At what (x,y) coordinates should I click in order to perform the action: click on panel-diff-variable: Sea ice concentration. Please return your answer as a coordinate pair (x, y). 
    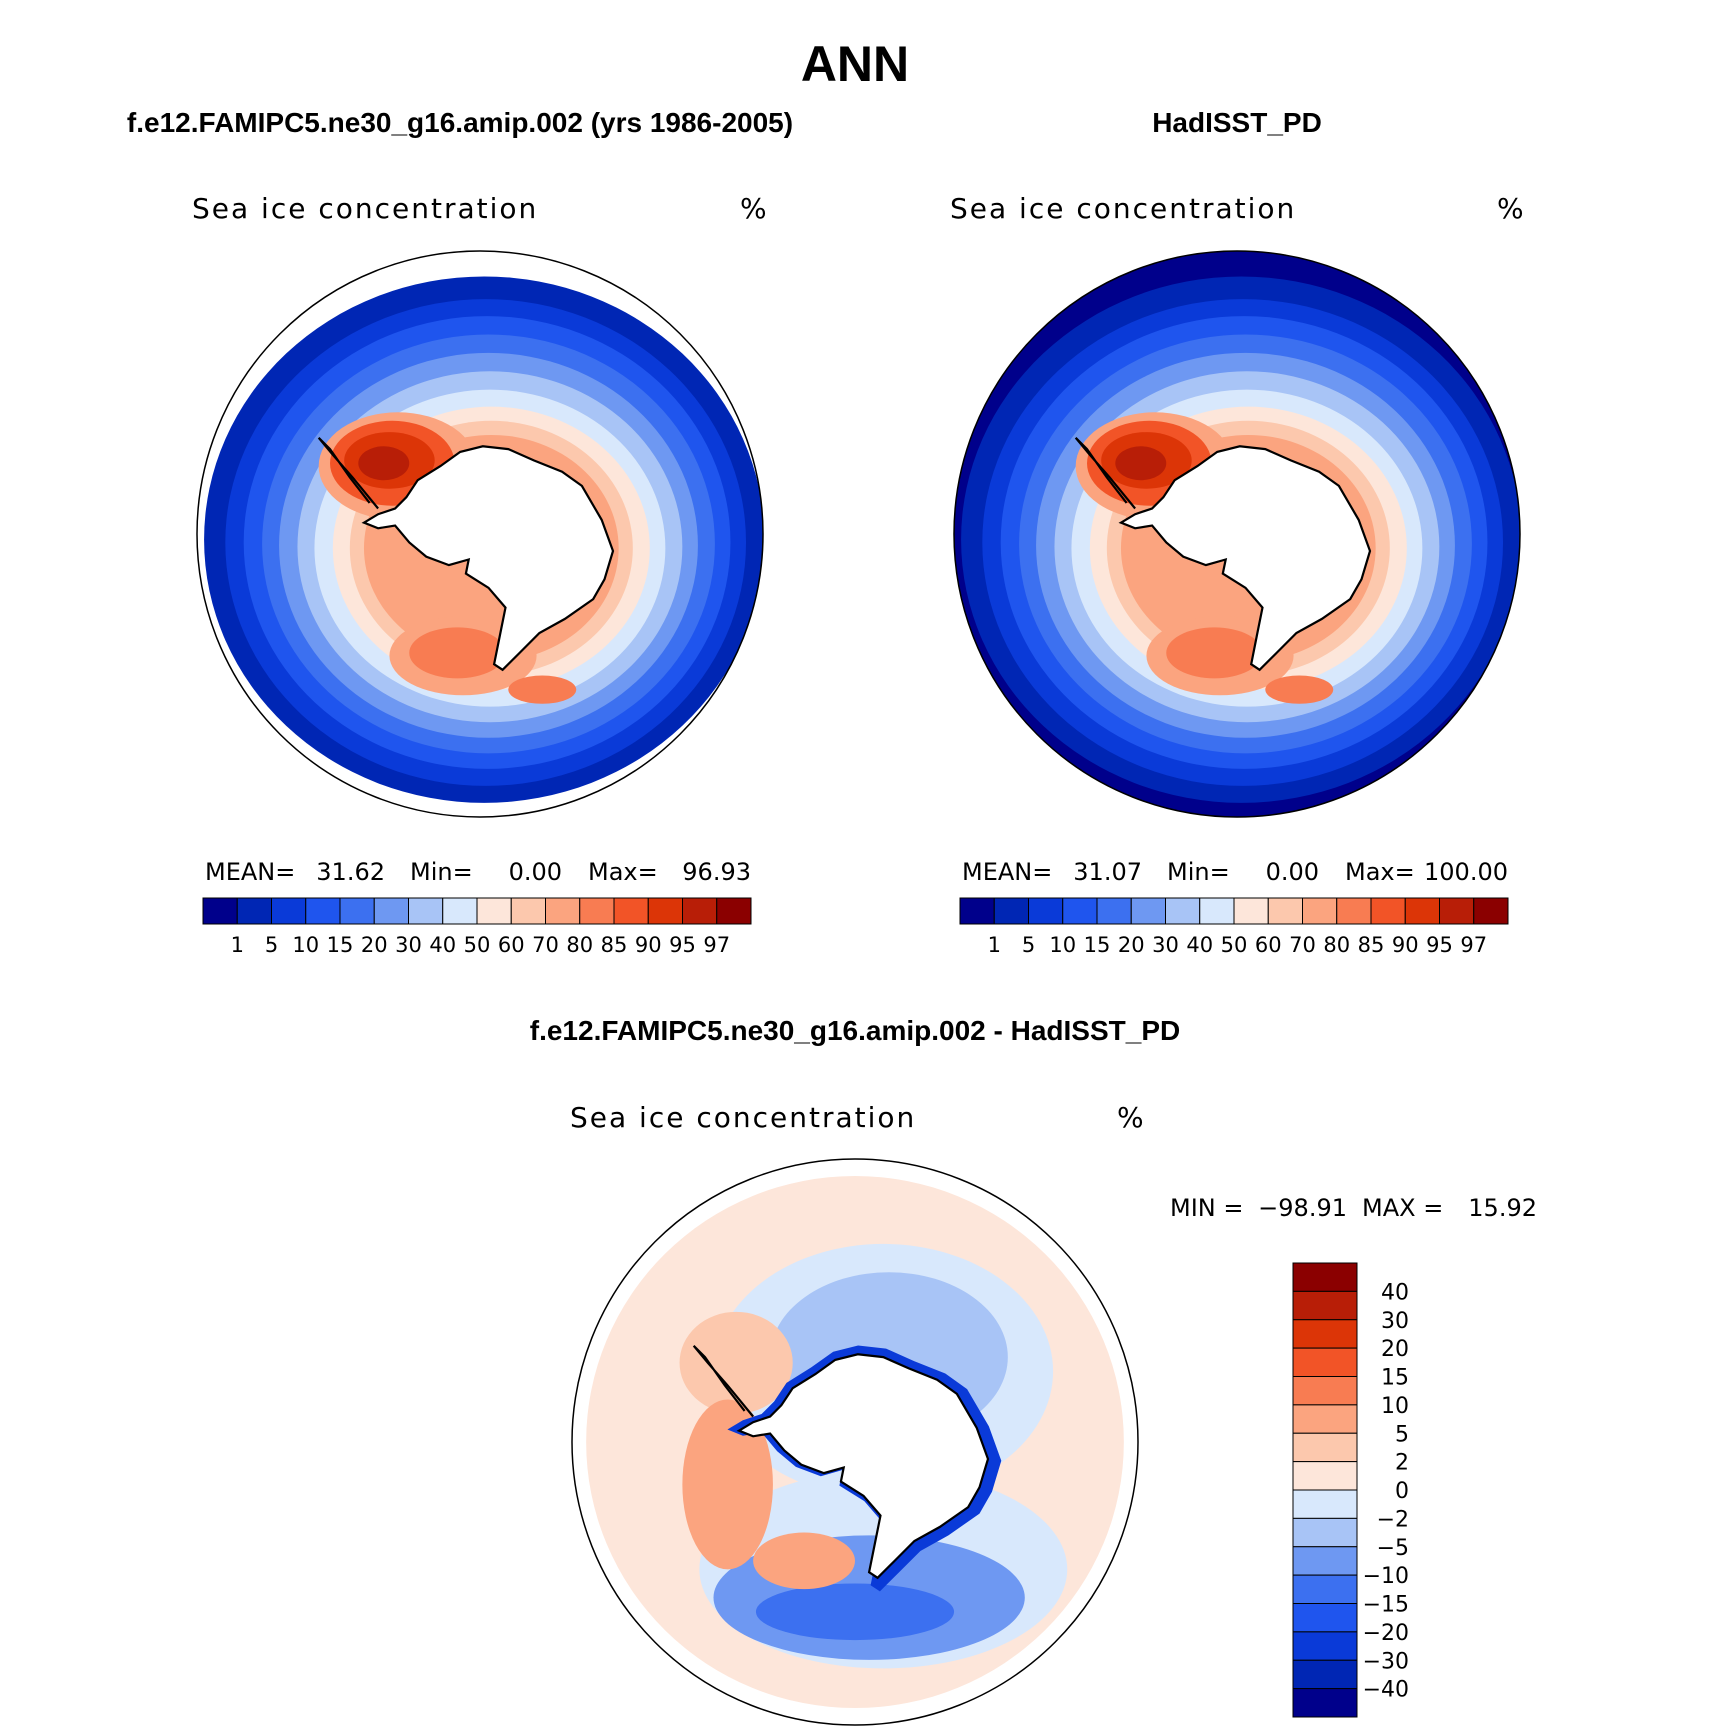
    Looking at the image, I should click on (743, 1117).